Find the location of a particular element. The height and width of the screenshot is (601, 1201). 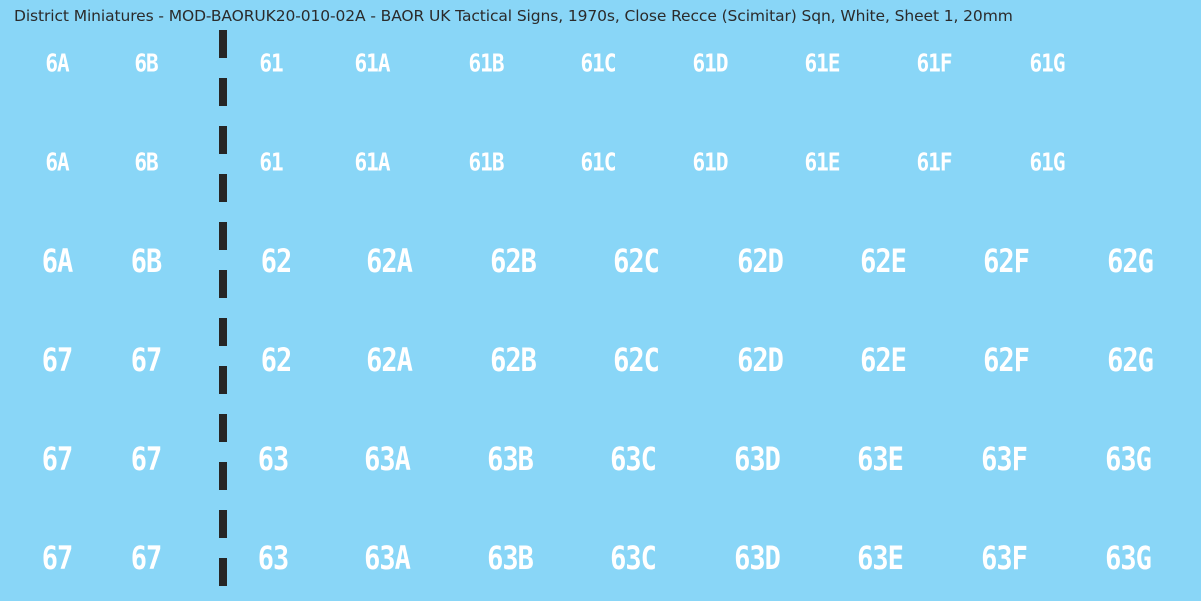

dashed-divider-line is located at coordinates (223, 315).